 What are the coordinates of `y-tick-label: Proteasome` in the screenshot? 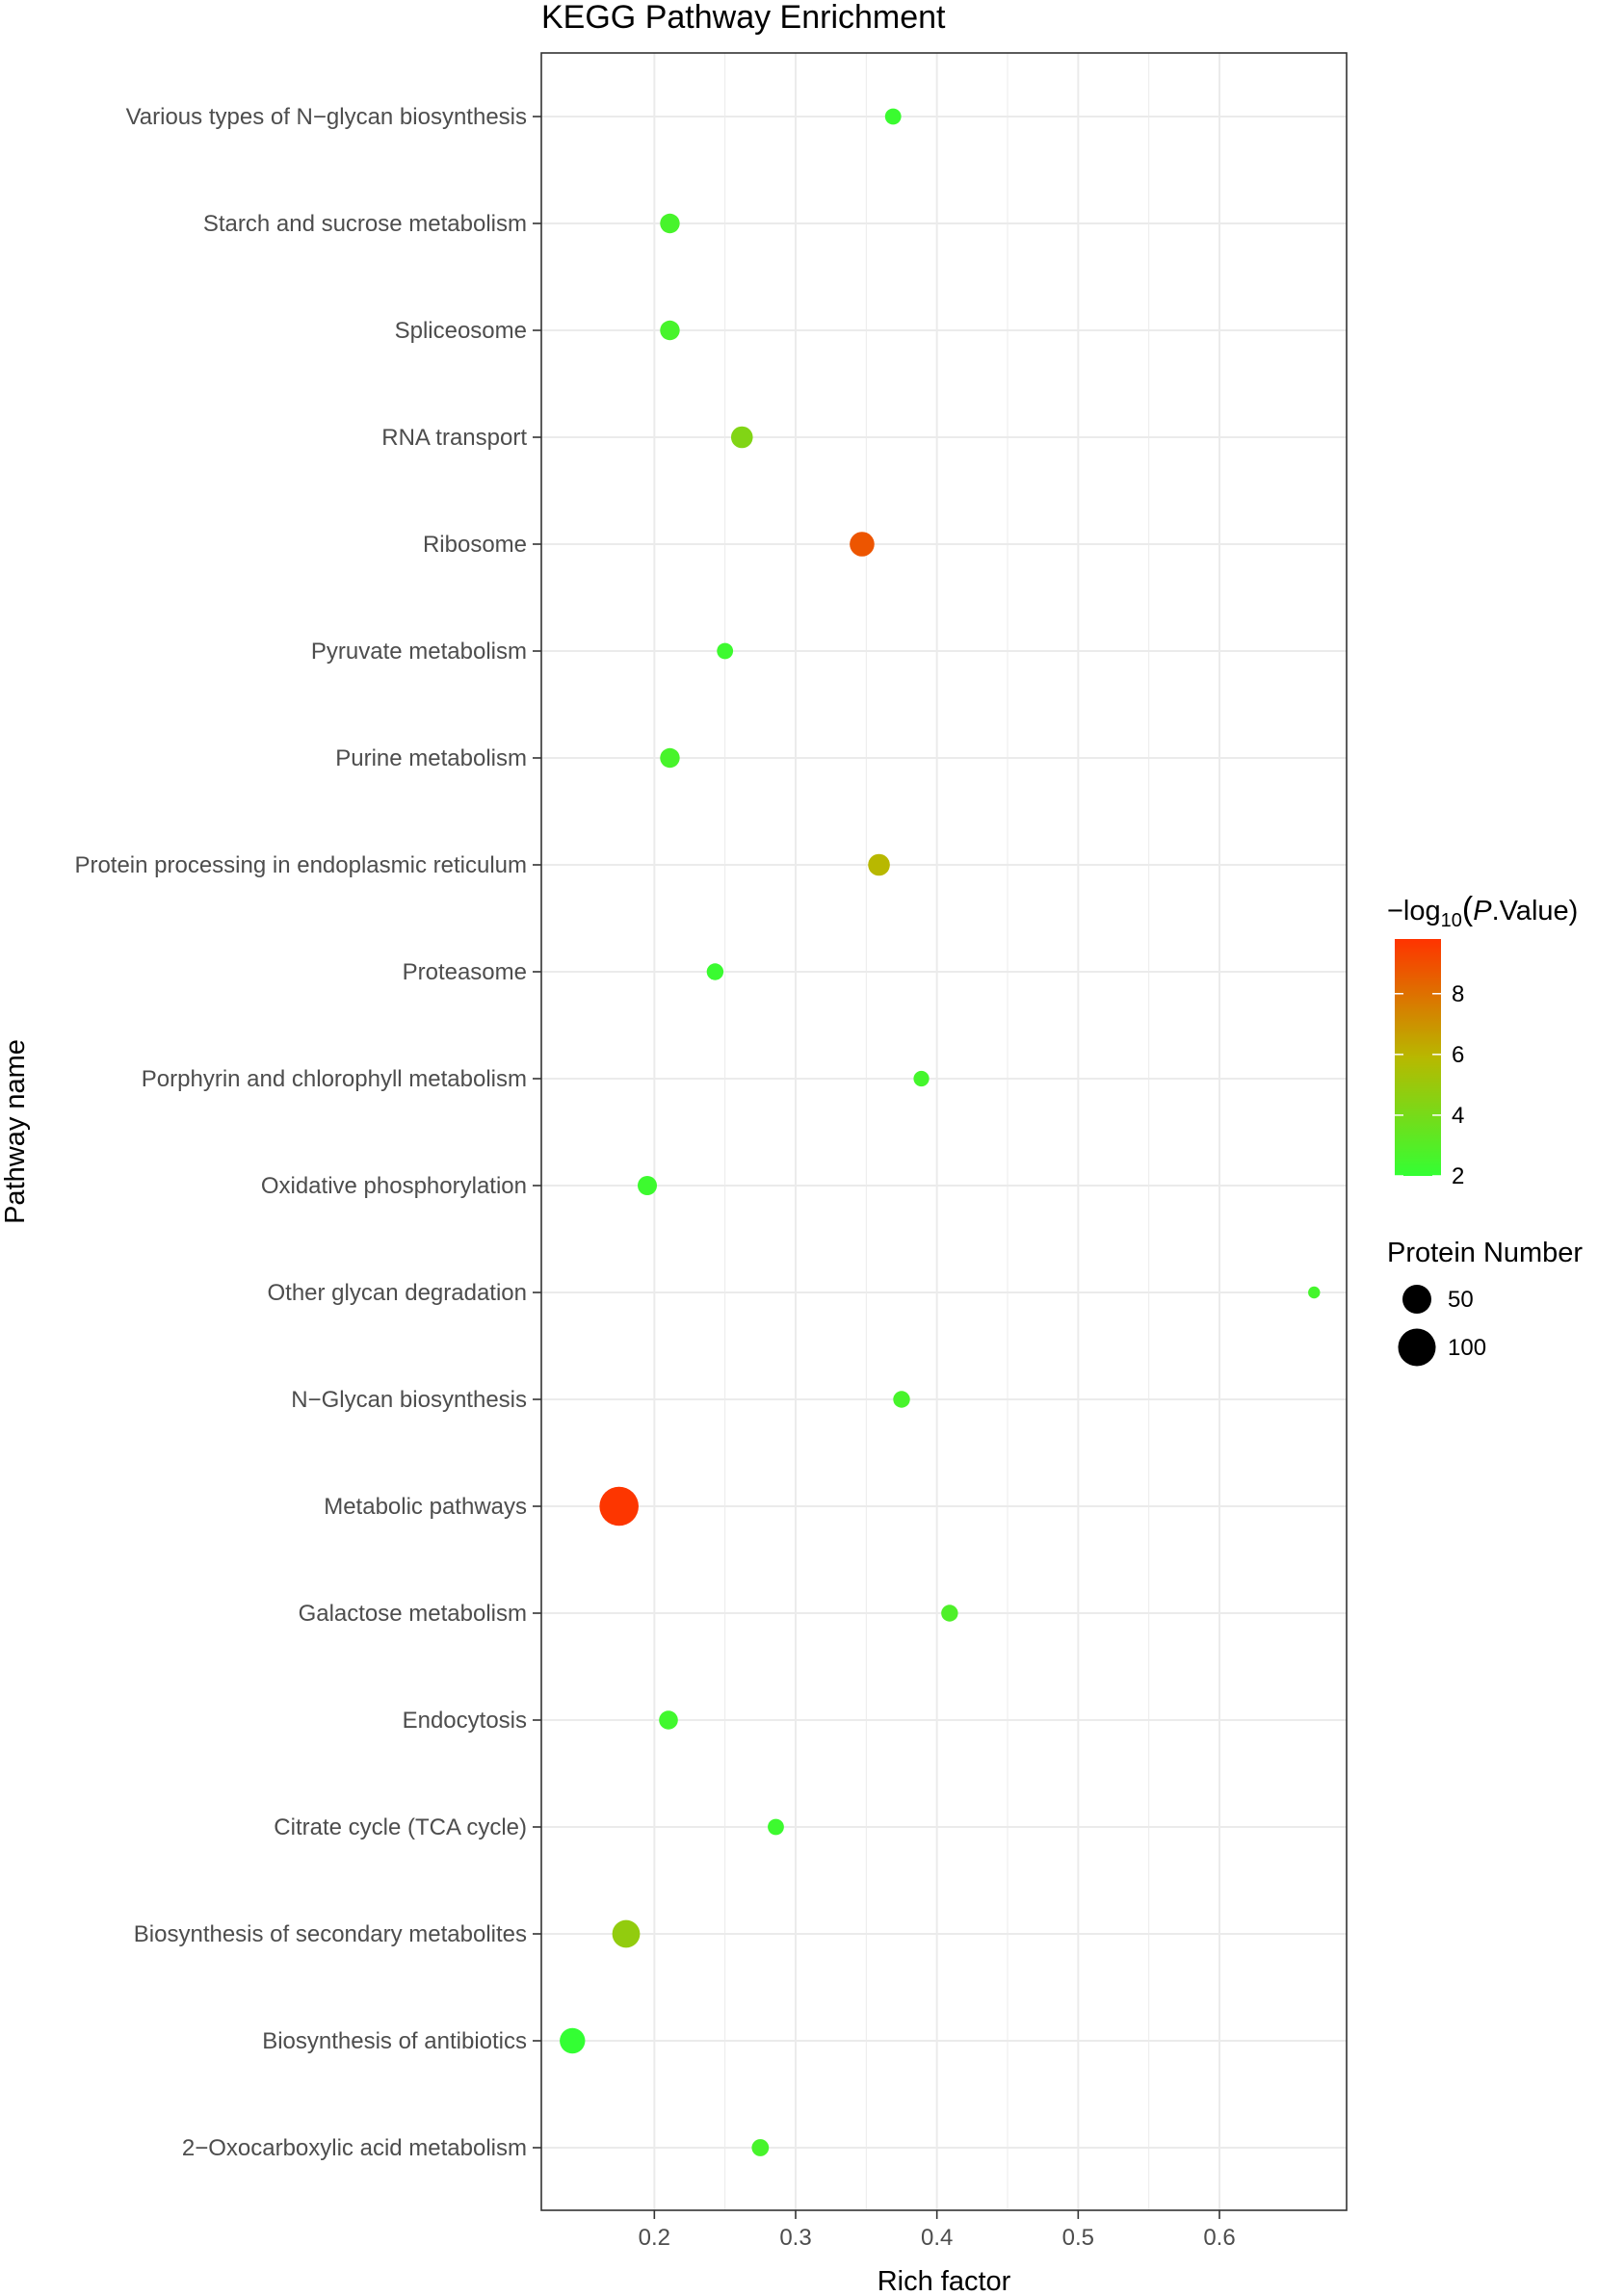 It's located at (465, 972).